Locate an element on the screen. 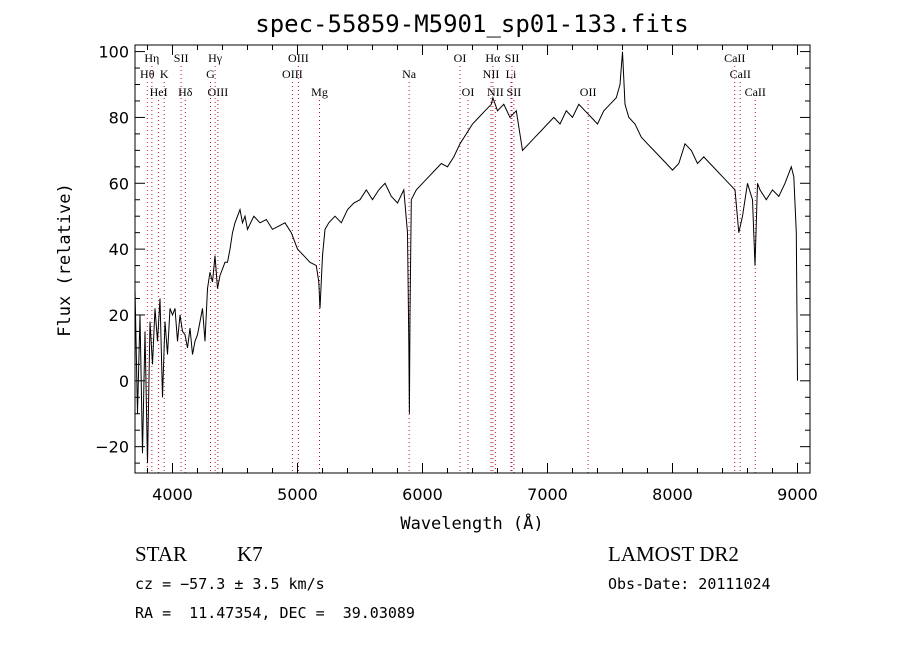 The image size is (900, 650). observation-date: Obs-Date: 20111024 is located at coordinates (689, 584).